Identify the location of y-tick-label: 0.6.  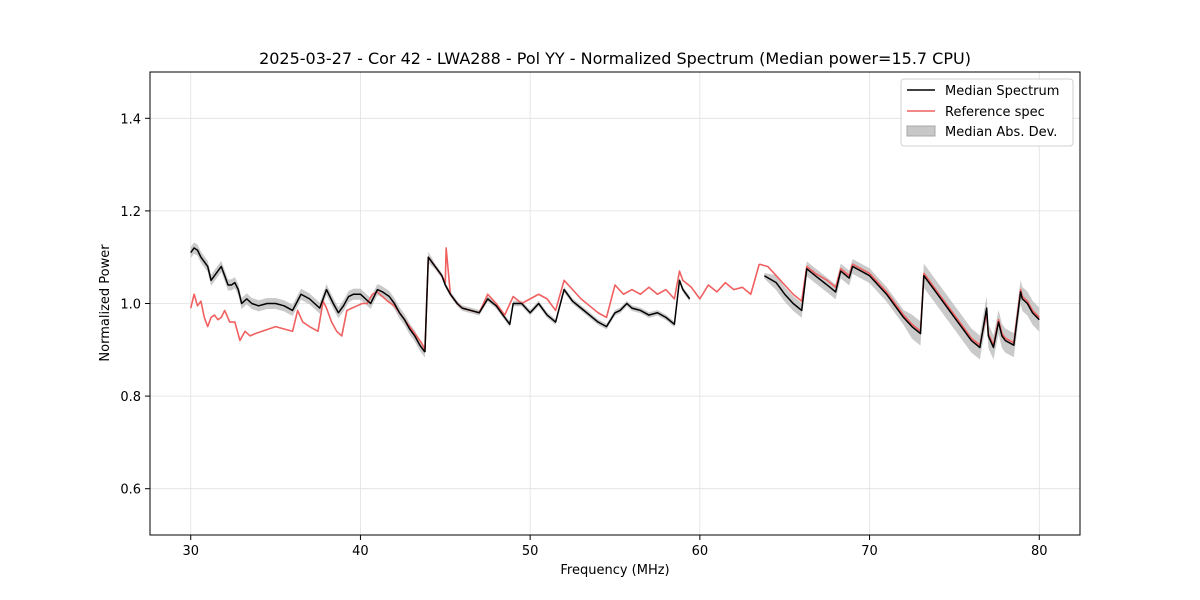
(130, 490).